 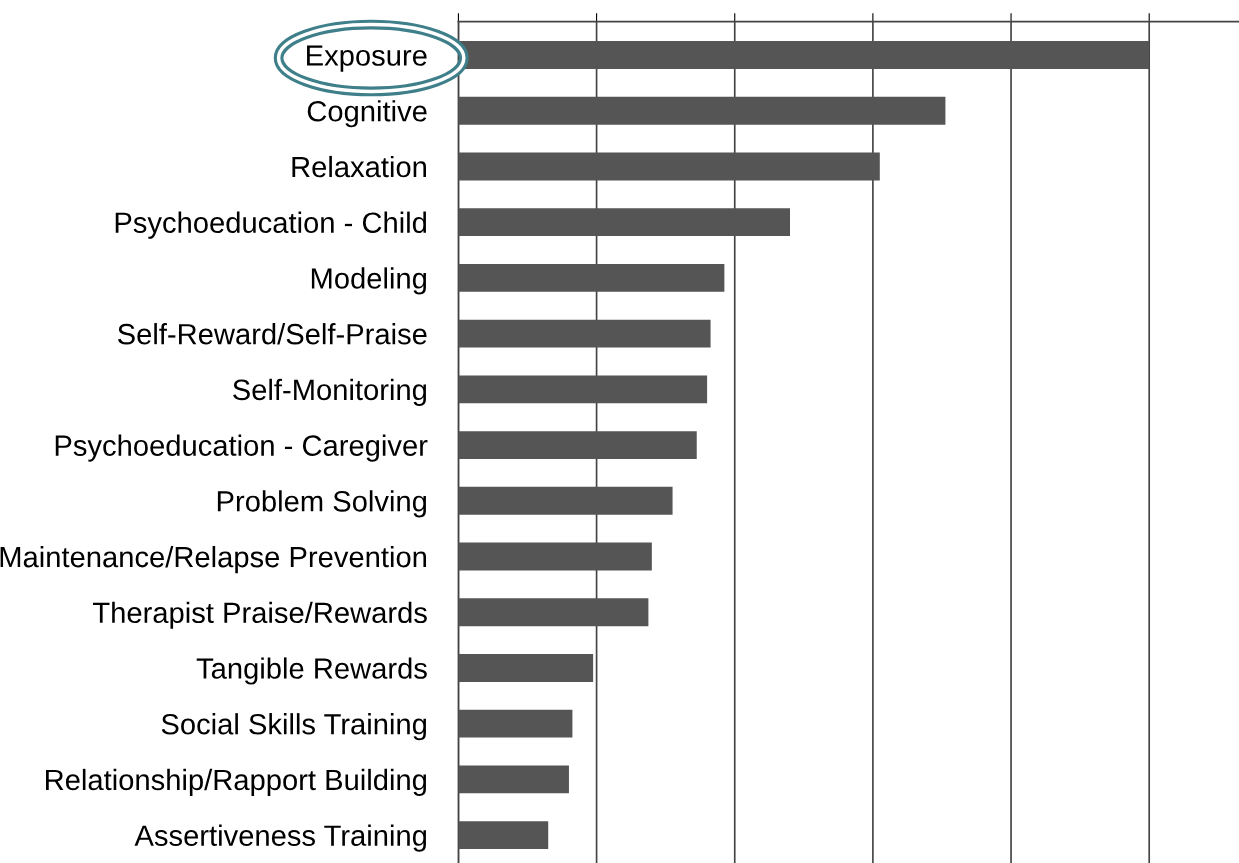 I want to click on y-tick-label: Therapist Praise/Rewards, so click(x=260, y=615).